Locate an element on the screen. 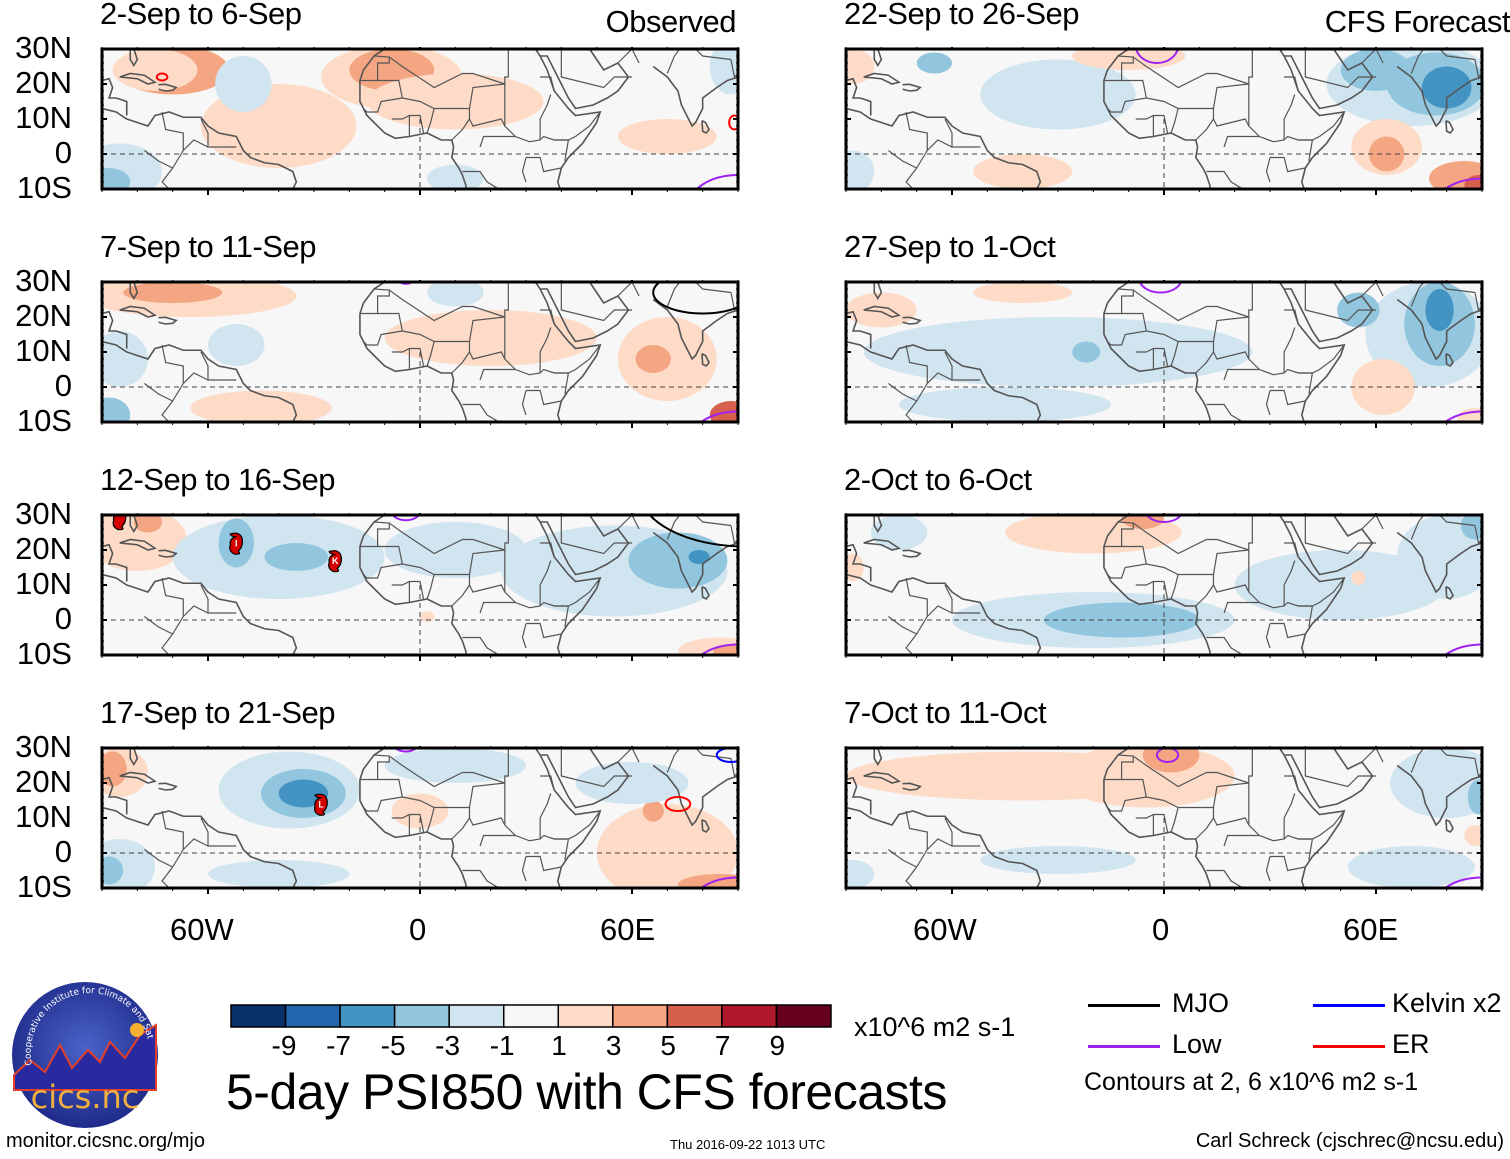 The height and width of the screenshot is (1159, 1510). map-plot: IK is located at coordinates (420, 587).